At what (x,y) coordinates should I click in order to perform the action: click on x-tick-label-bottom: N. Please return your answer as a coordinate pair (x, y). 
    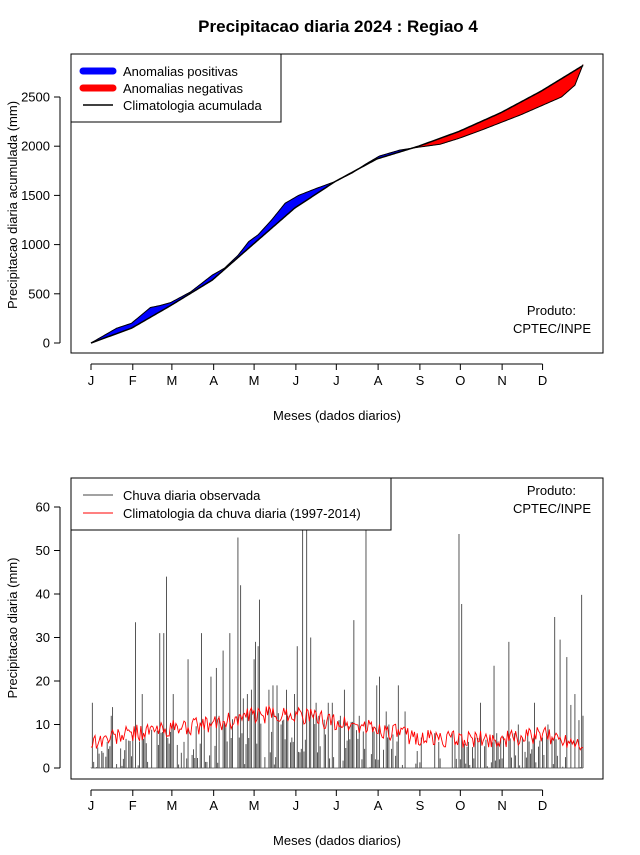
    Looking at the image, I should click on (501, 805).